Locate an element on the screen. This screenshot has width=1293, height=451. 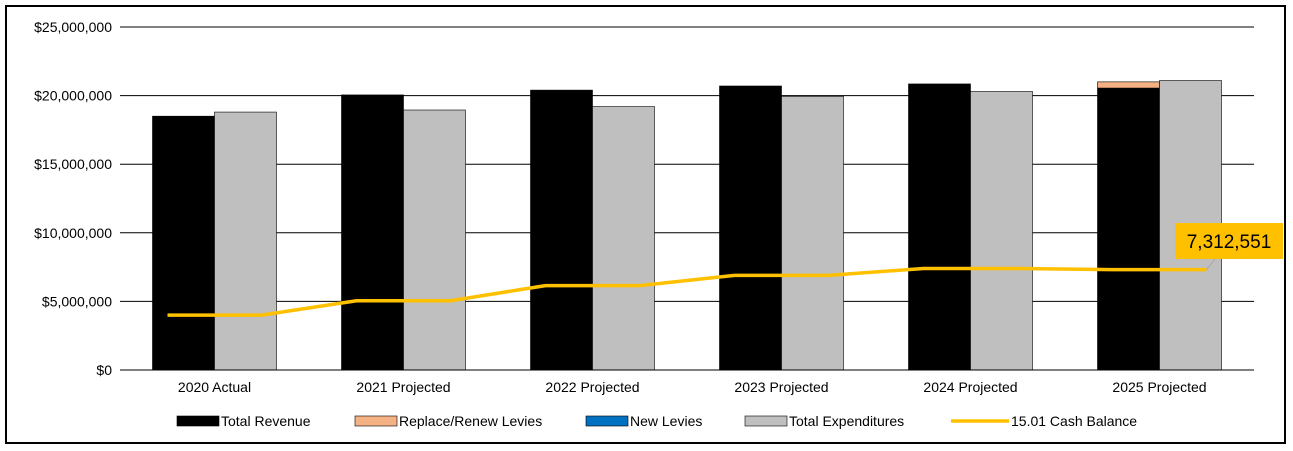
callout-box is located at coordinates (1229, 241).